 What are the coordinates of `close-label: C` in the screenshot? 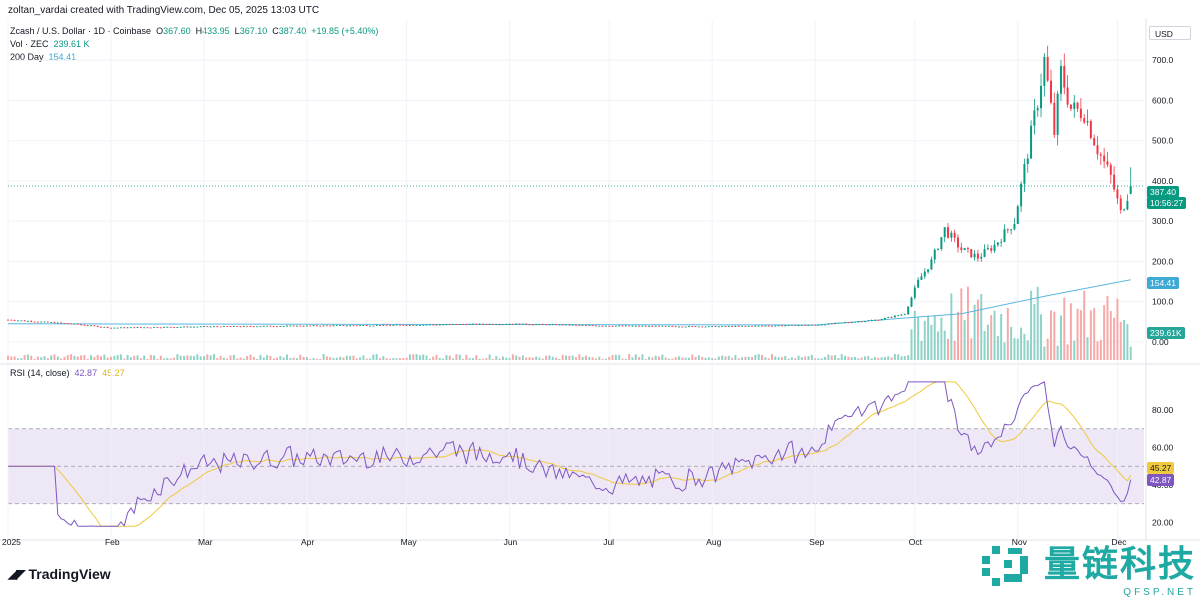 It's located at (275, 31).